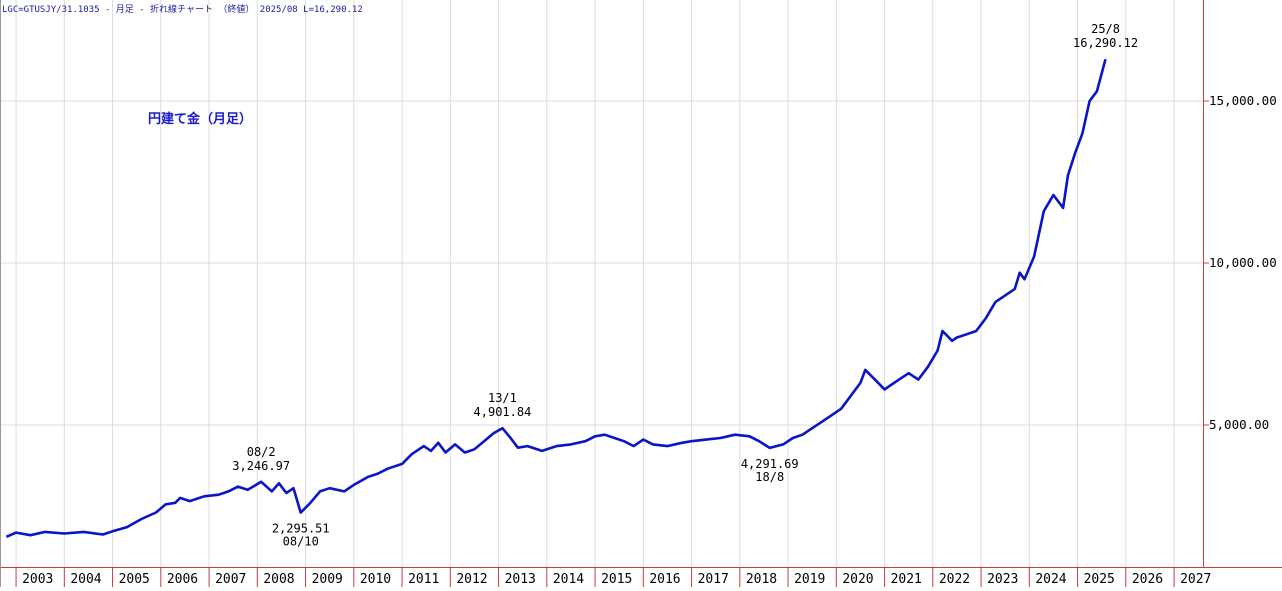  I want to click on x-tick-label: 2018, so click(761, 579).